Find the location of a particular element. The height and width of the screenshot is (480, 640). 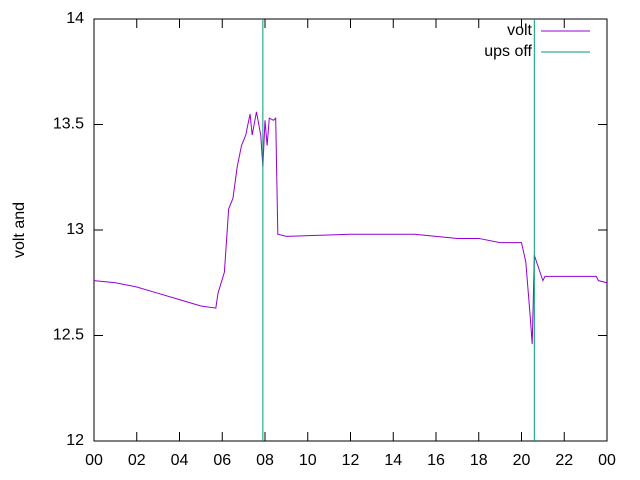

y-tick-label: 12 is located at coordinates (75, 440).